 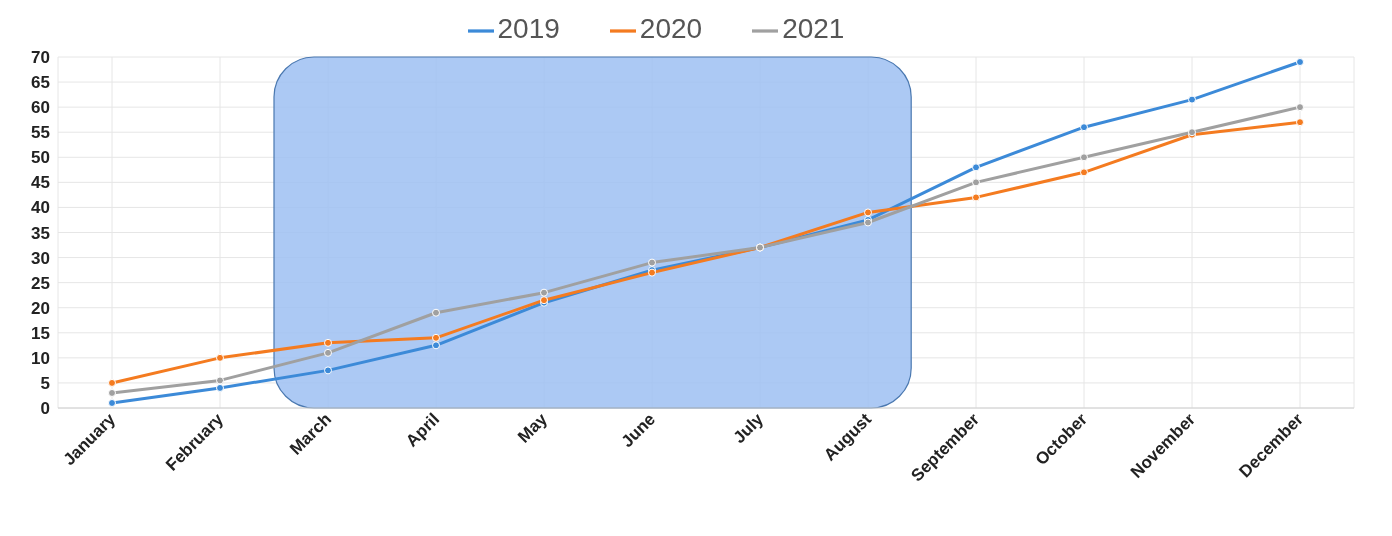 I want to click on y-tick-label: 55, so click(x=40, y=133).